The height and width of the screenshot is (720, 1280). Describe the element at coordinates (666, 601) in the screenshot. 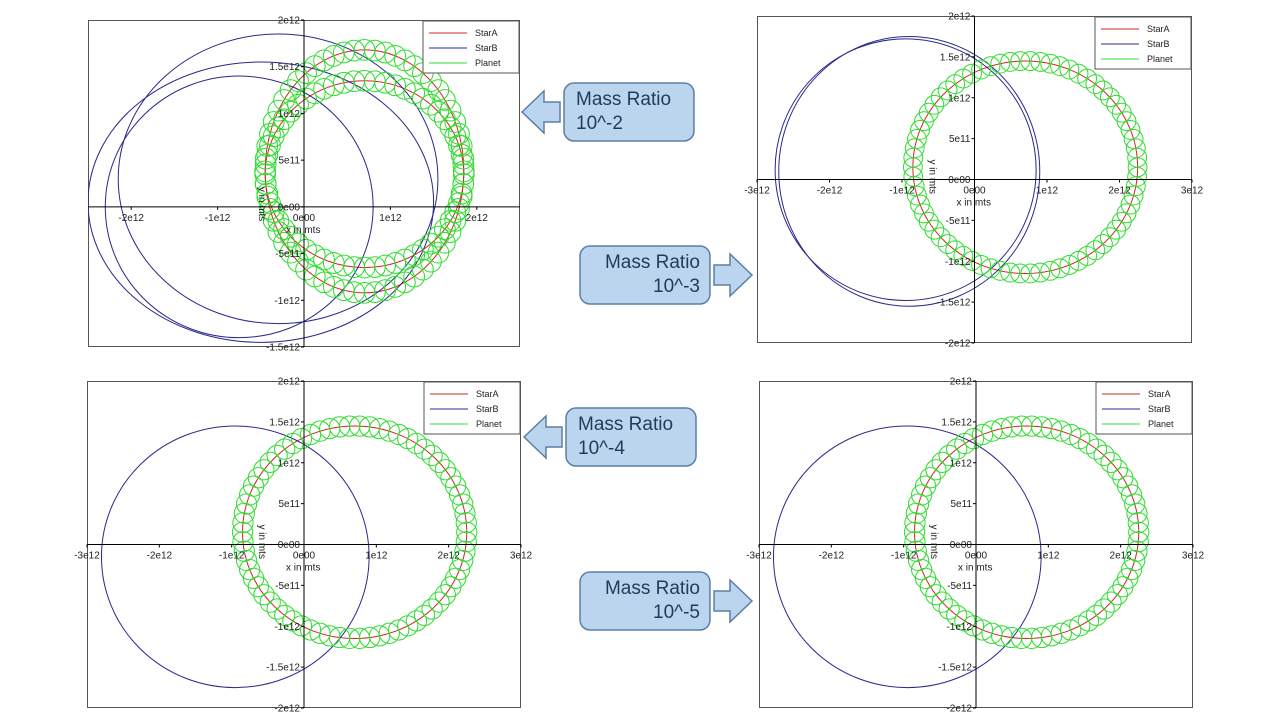

I see `callout-mass-ratio-1e-5: Mass Ratio 10^-5` at that location.